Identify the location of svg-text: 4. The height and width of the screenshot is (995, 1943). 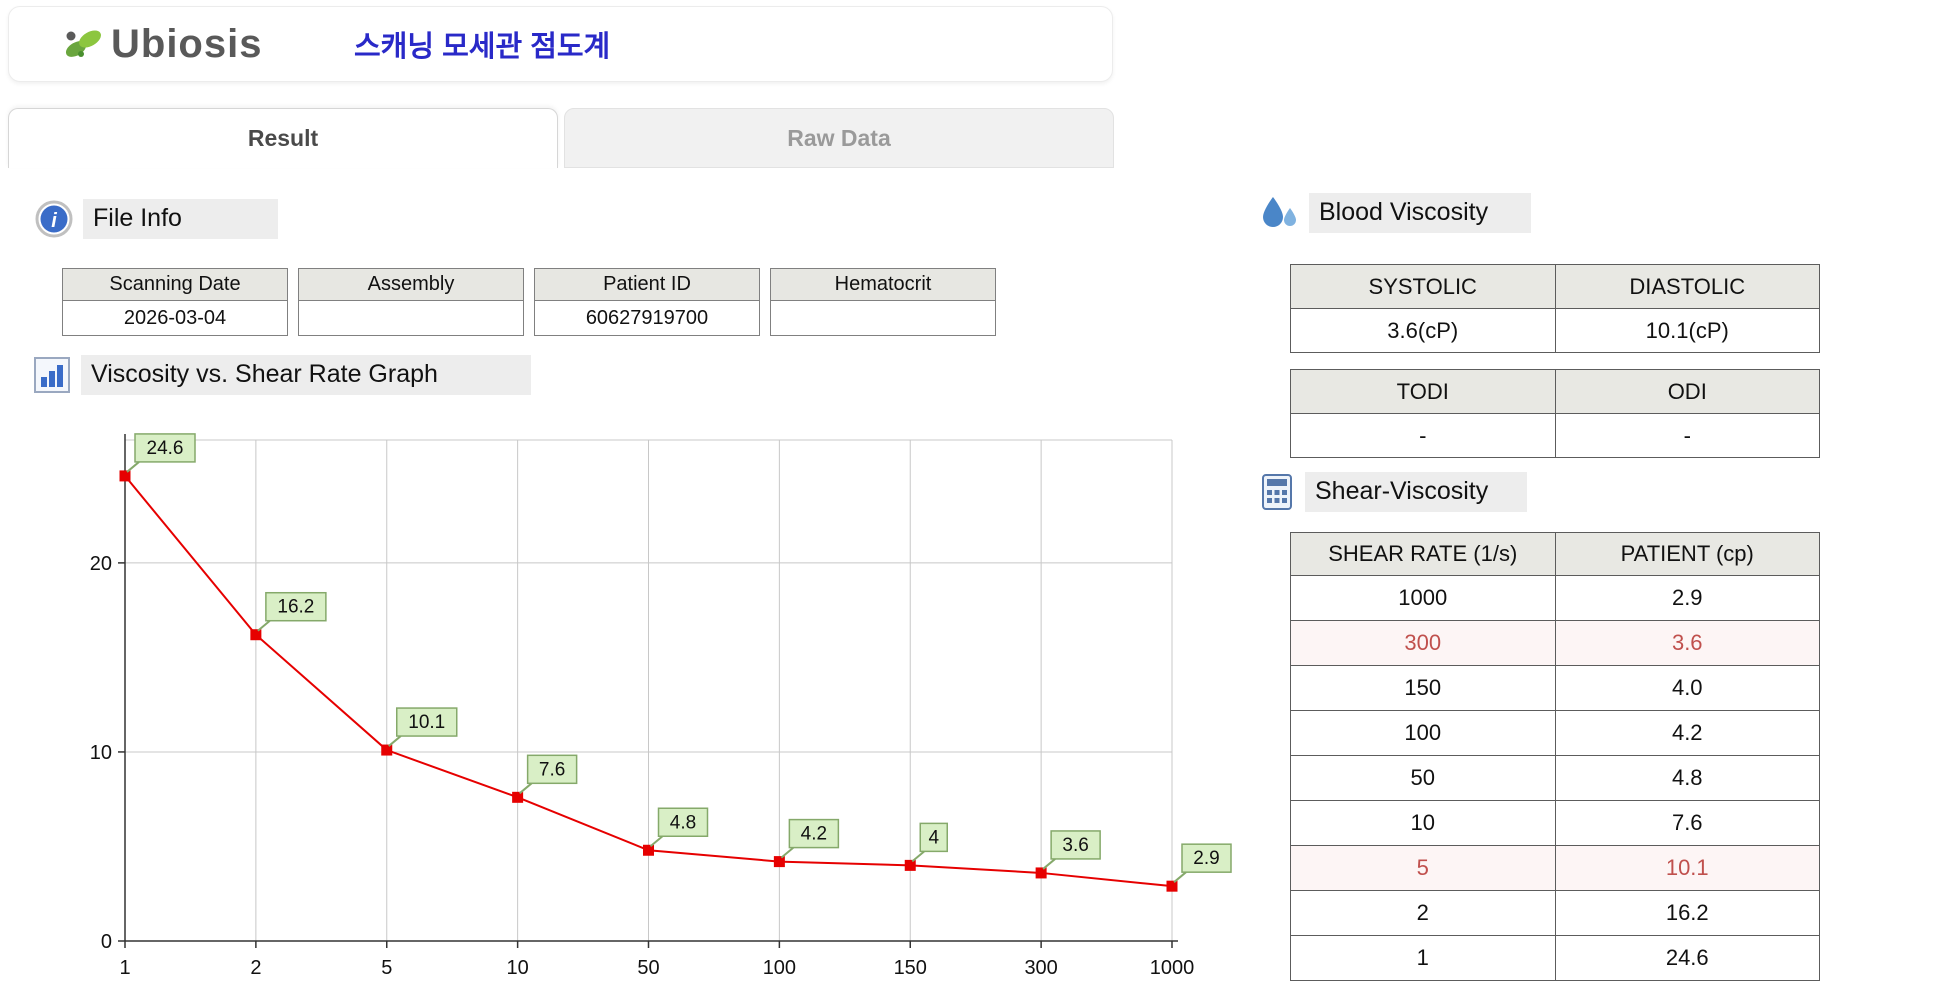
(933, 837).